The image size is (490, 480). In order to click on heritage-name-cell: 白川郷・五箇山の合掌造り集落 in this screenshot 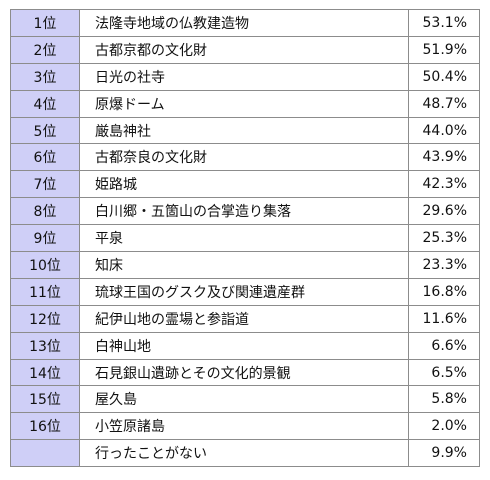, I will do `click(244, 211)`.